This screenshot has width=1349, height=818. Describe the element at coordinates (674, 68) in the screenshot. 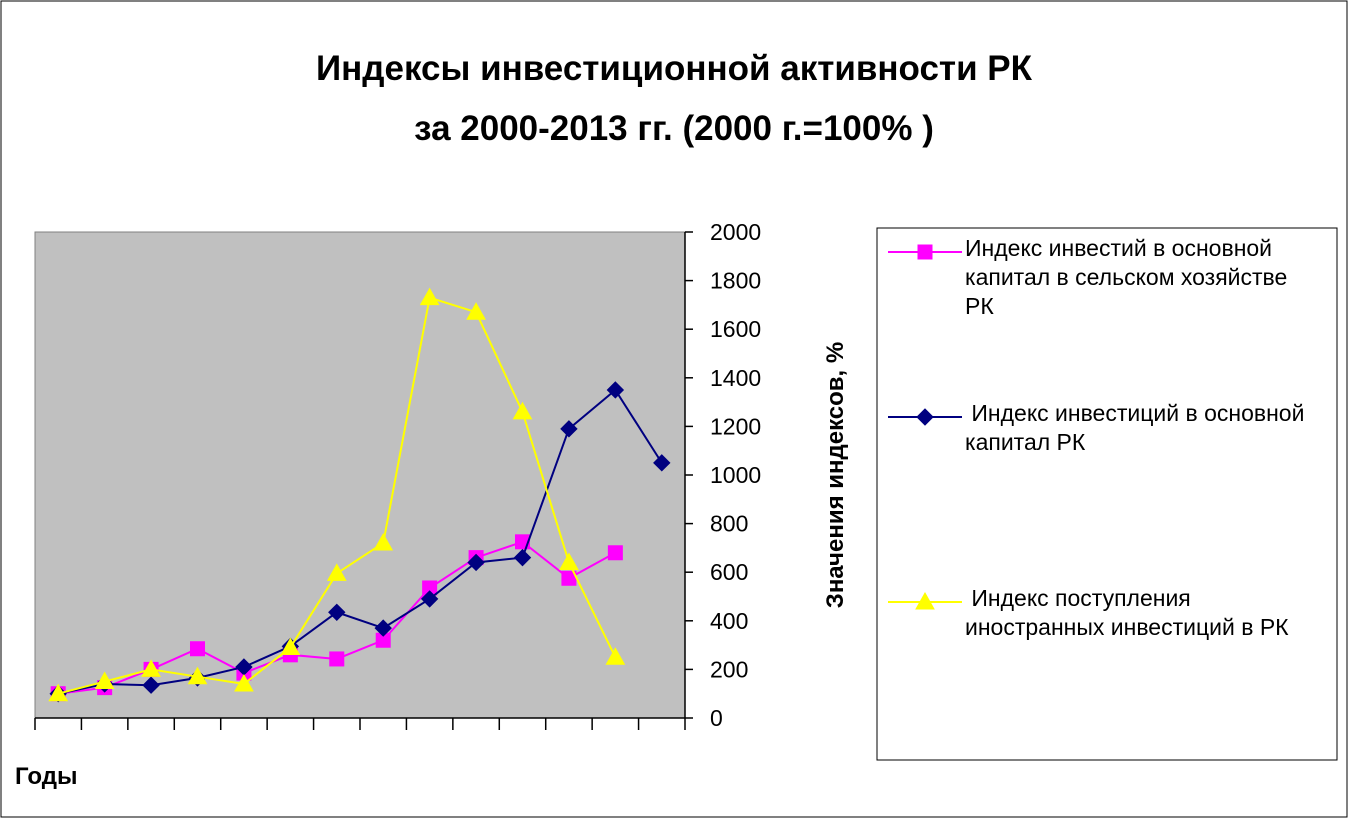

I see `chart-title: Индексы инвестиционной активности РК` at that location.